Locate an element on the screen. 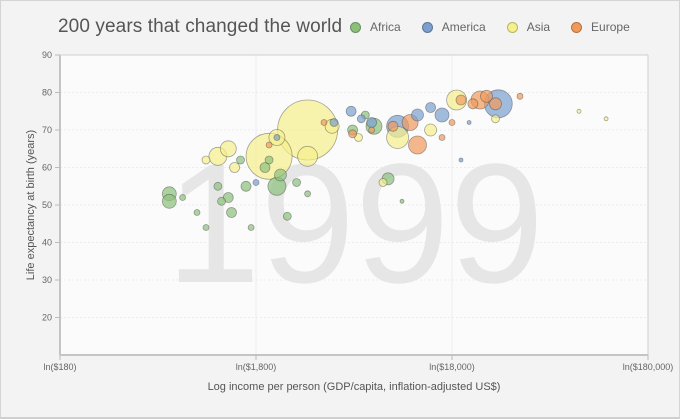 This screenshot has width=680, height=419. y-tick-label: 40 is located at coordinates (47, 243).